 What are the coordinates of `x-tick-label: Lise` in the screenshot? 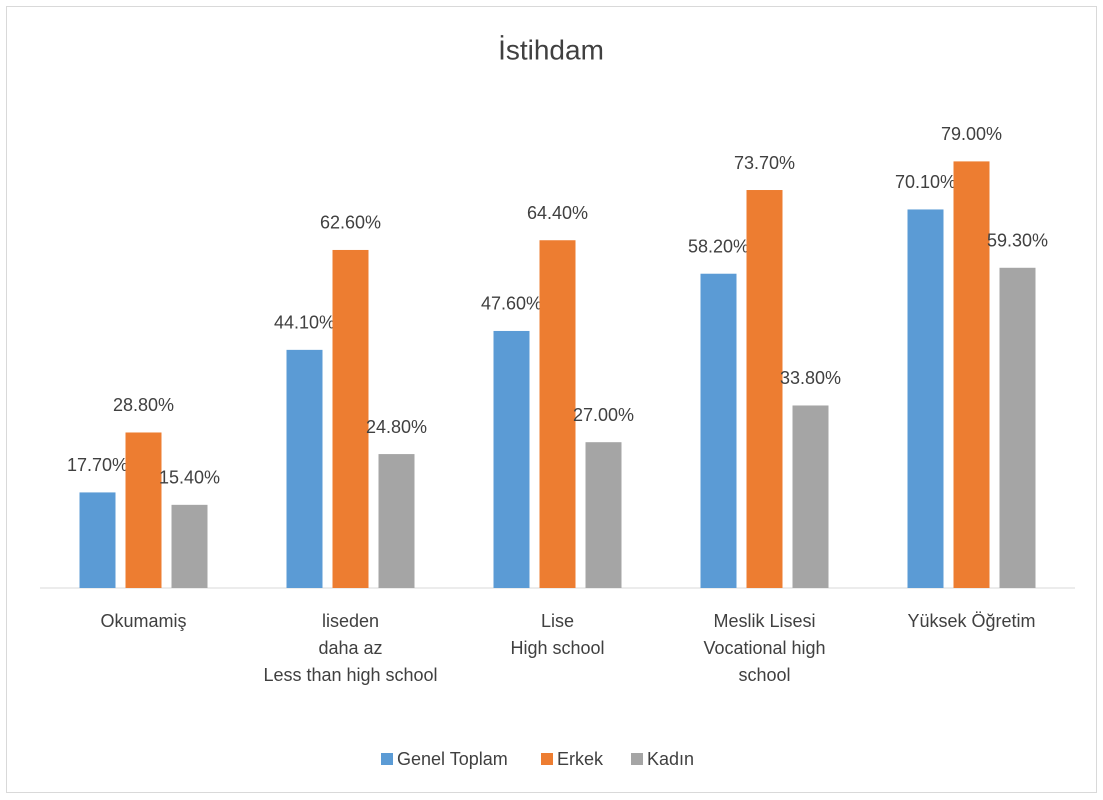 It's located at (557, 621).